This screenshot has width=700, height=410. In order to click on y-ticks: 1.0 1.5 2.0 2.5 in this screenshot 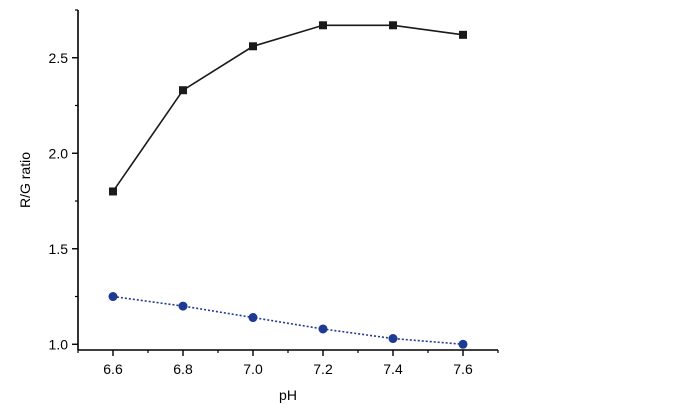, I will do `click(63, 180)`.